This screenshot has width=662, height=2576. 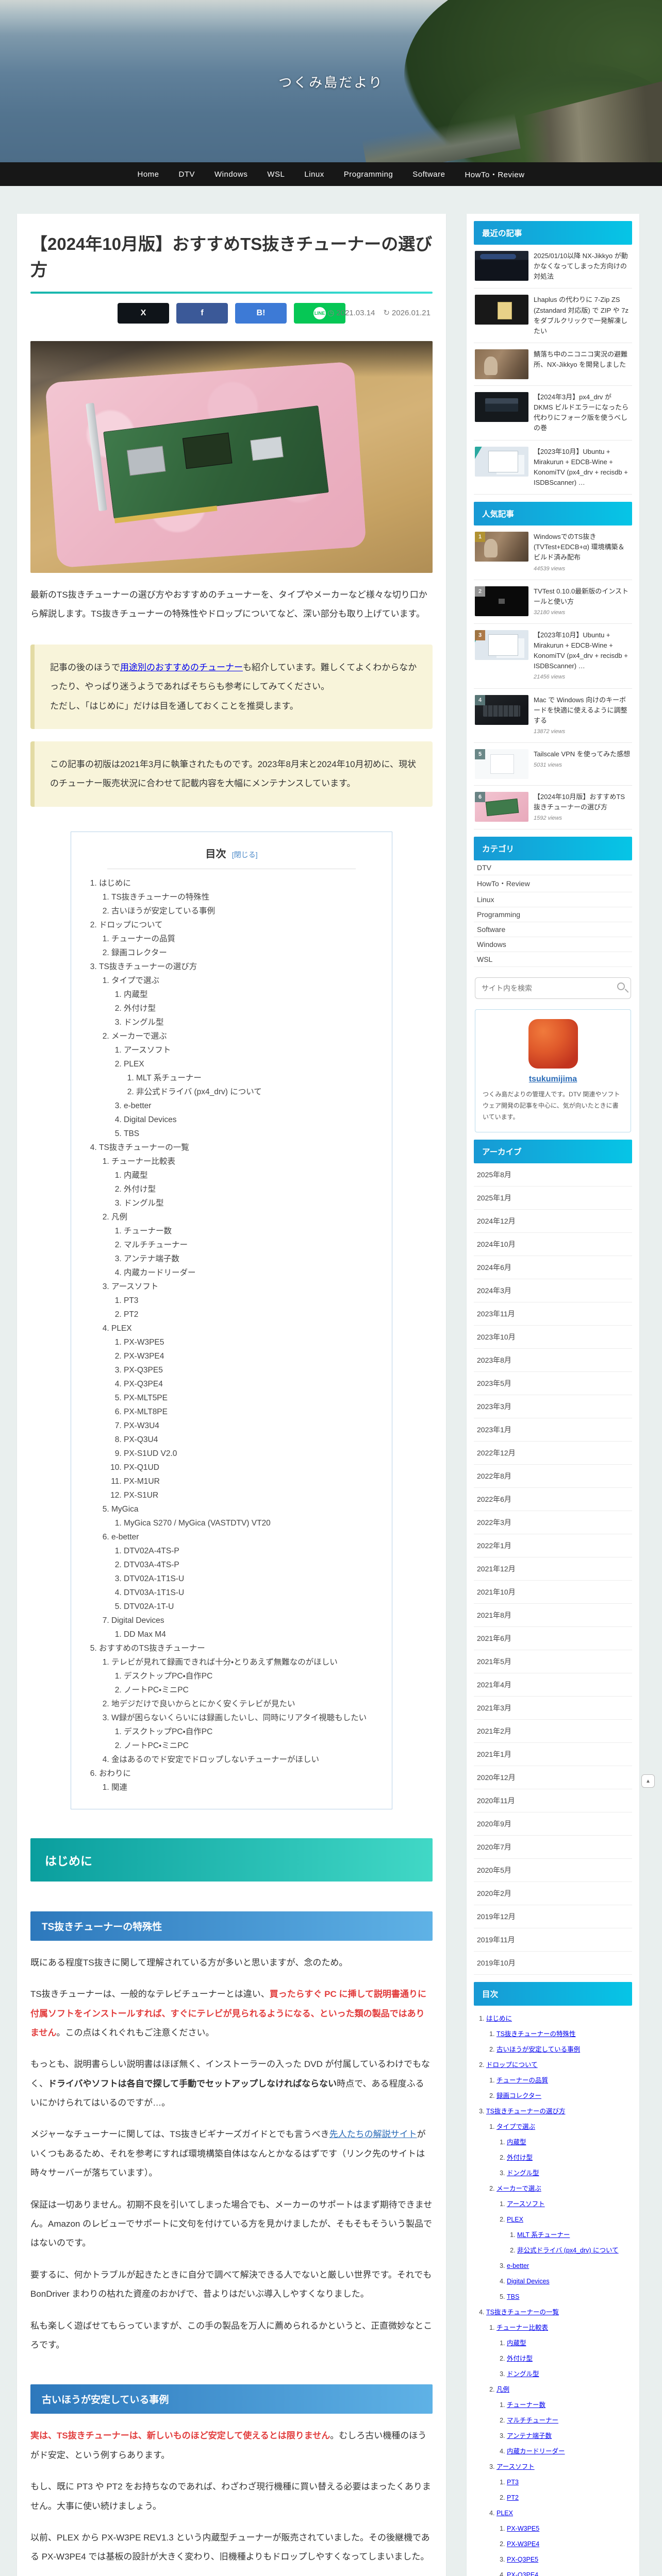 I want to click on toc-entry: Digital Devices, so click(x=568, y=2281).